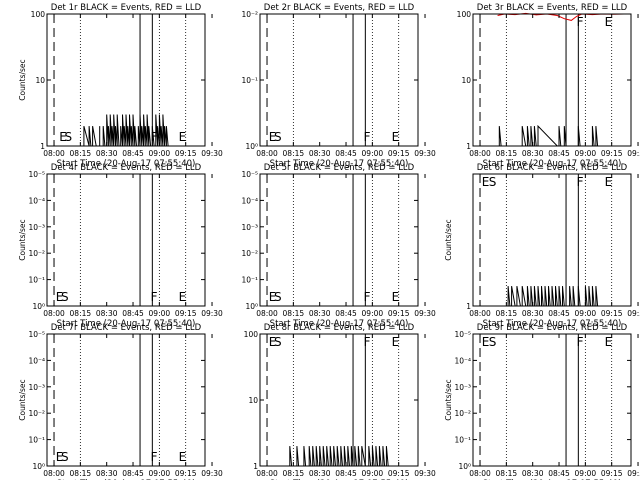  I want to click on y-tick-label: 10⁻³, so click(249, 227).